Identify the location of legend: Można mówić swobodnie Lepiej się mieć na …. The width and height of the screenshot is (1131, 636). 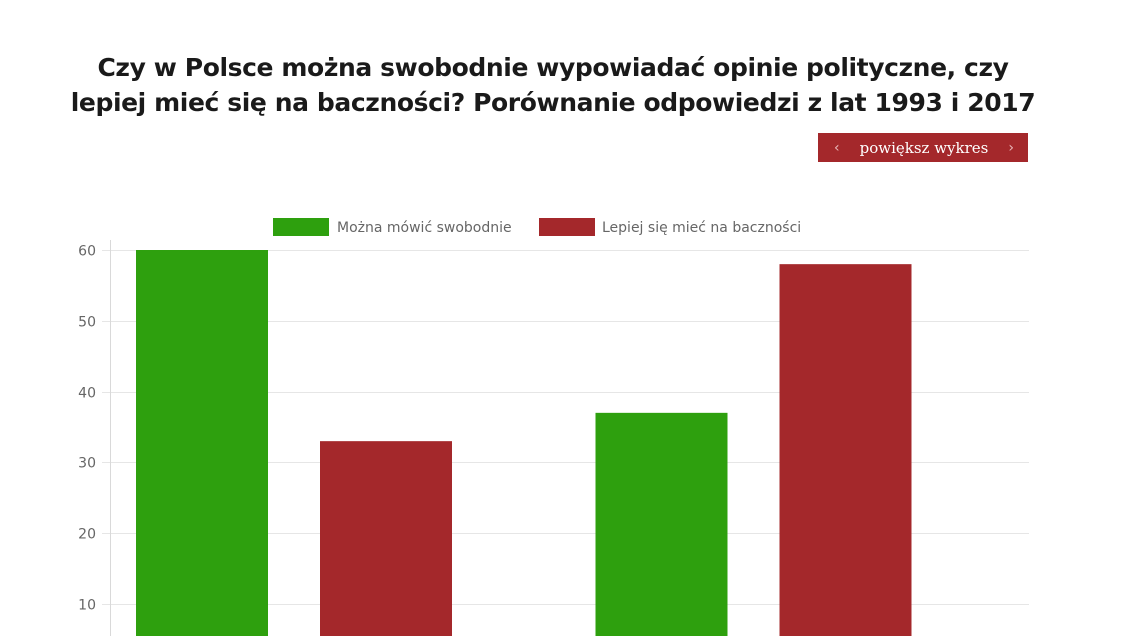
(537, 227).